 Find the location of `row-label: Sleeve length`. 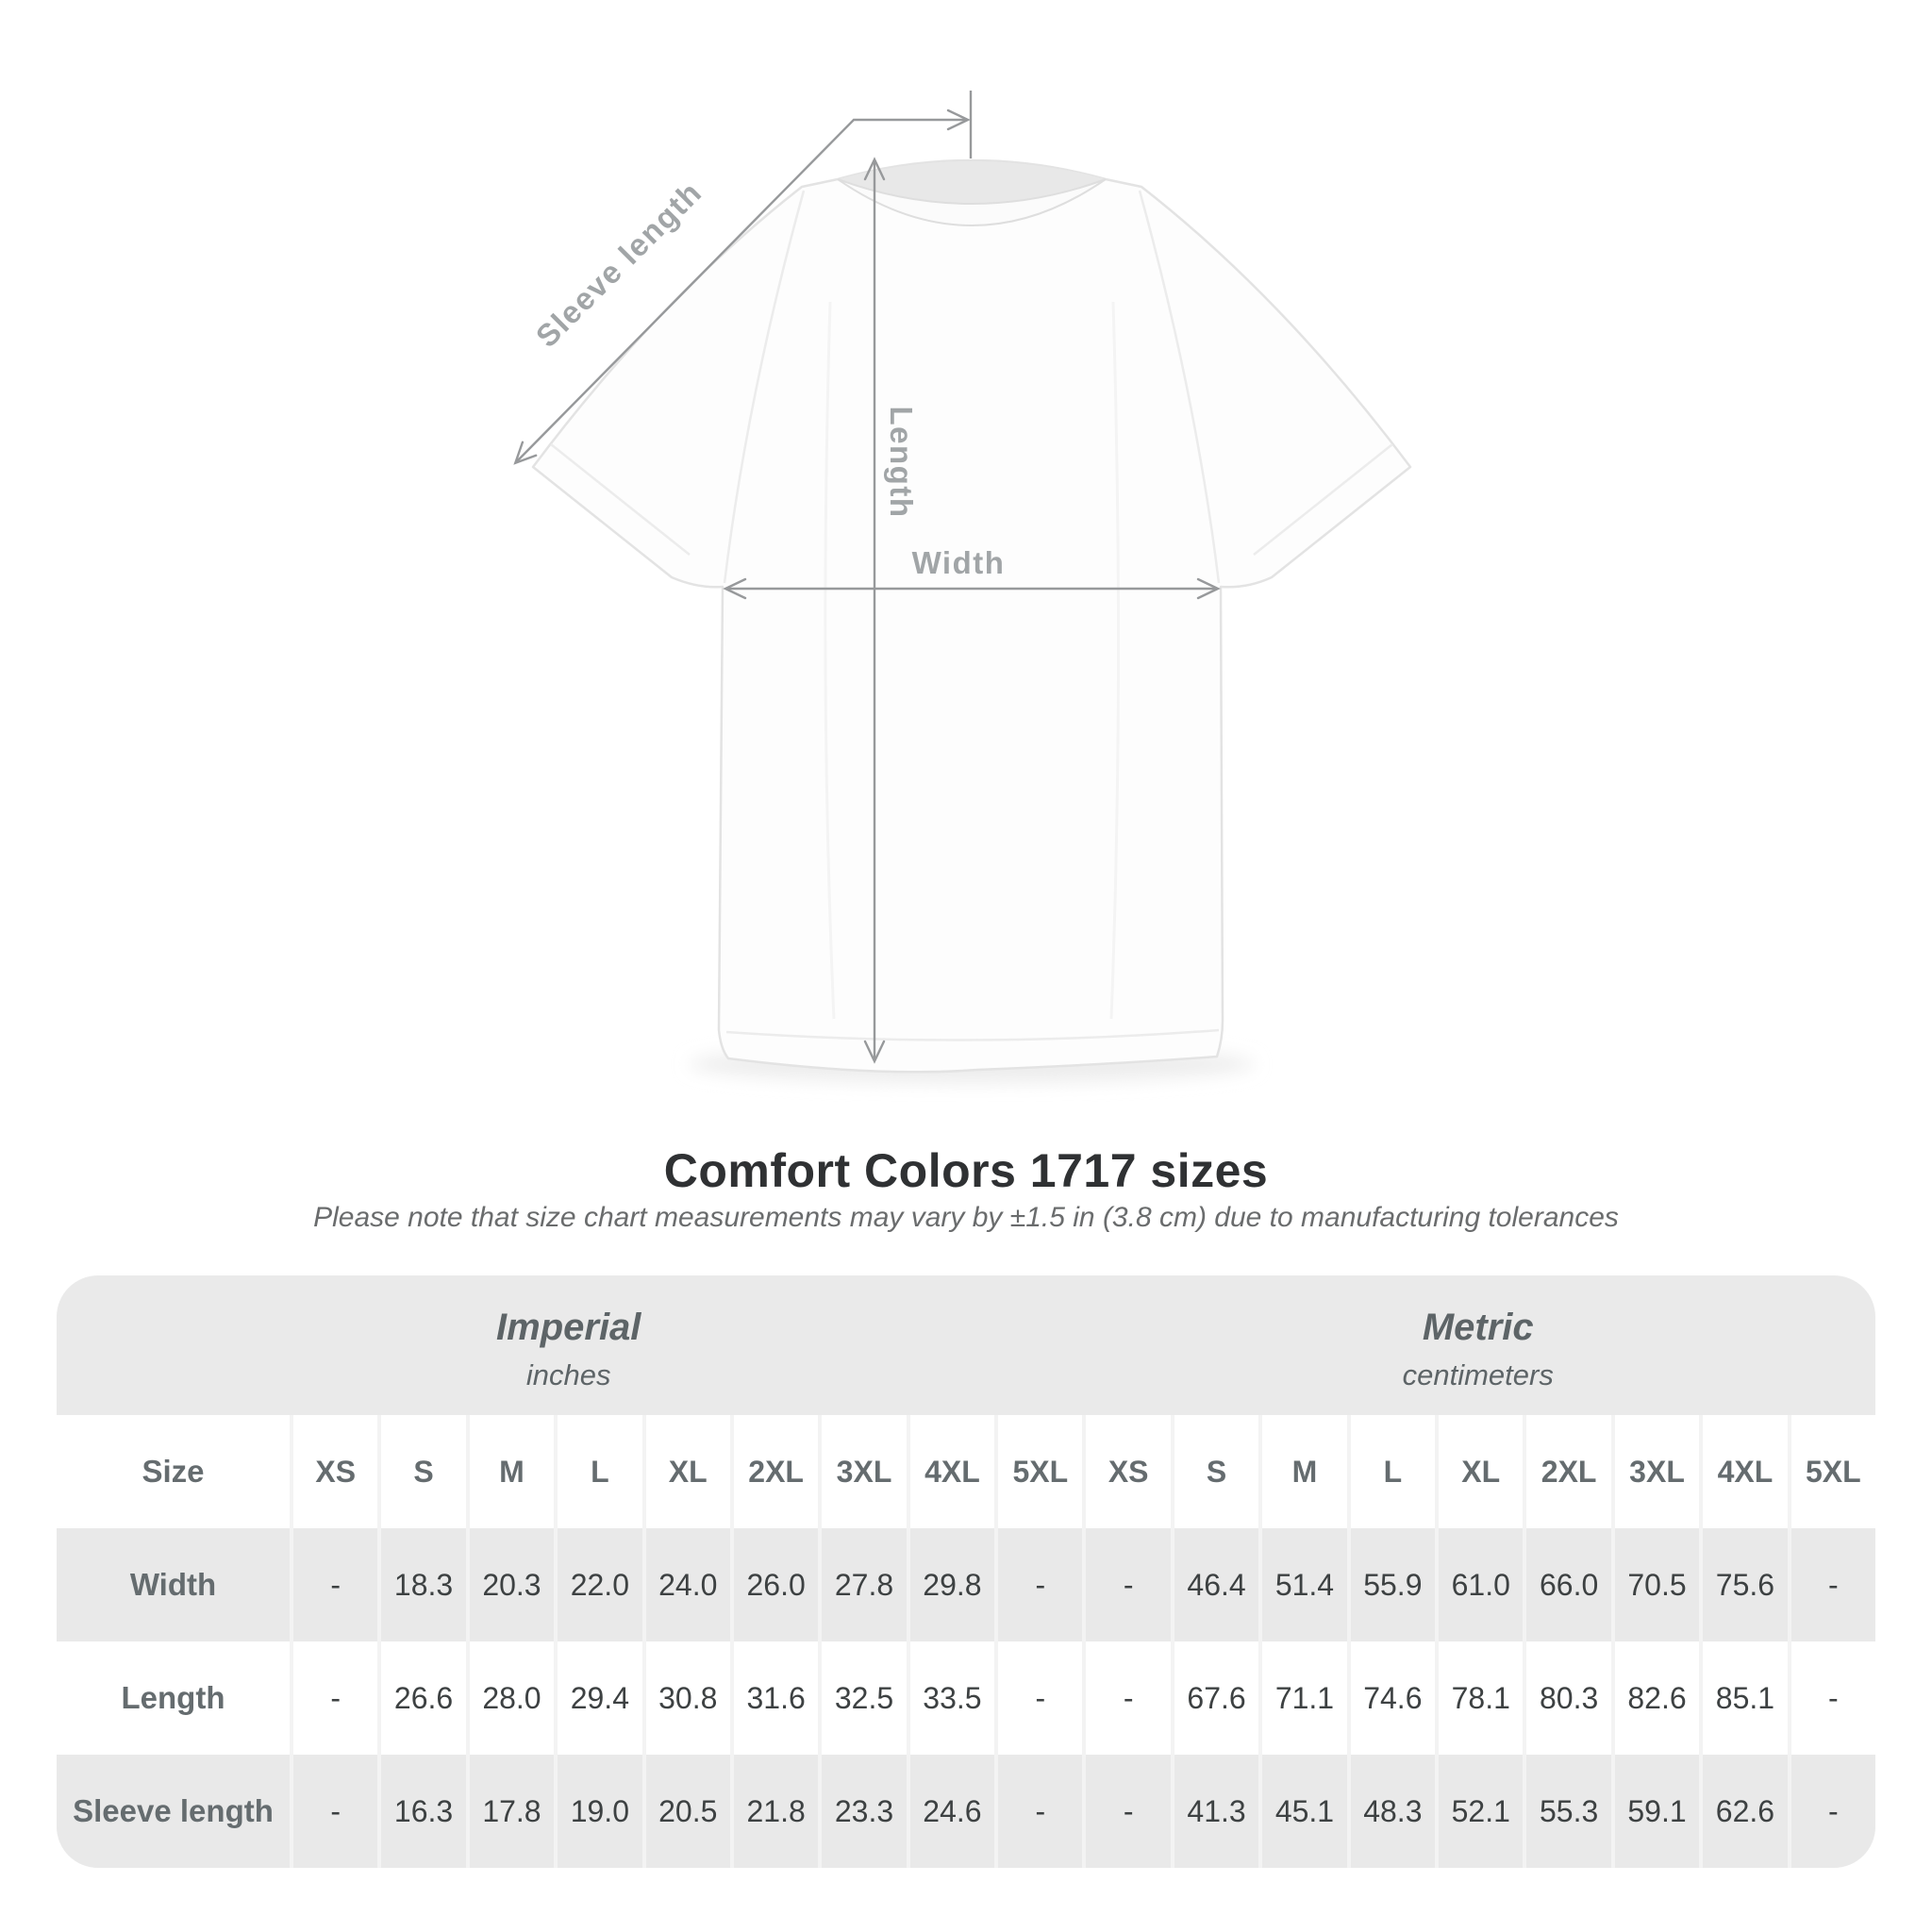

row-label: Sleeve length is located at coordinates (174, 1812).